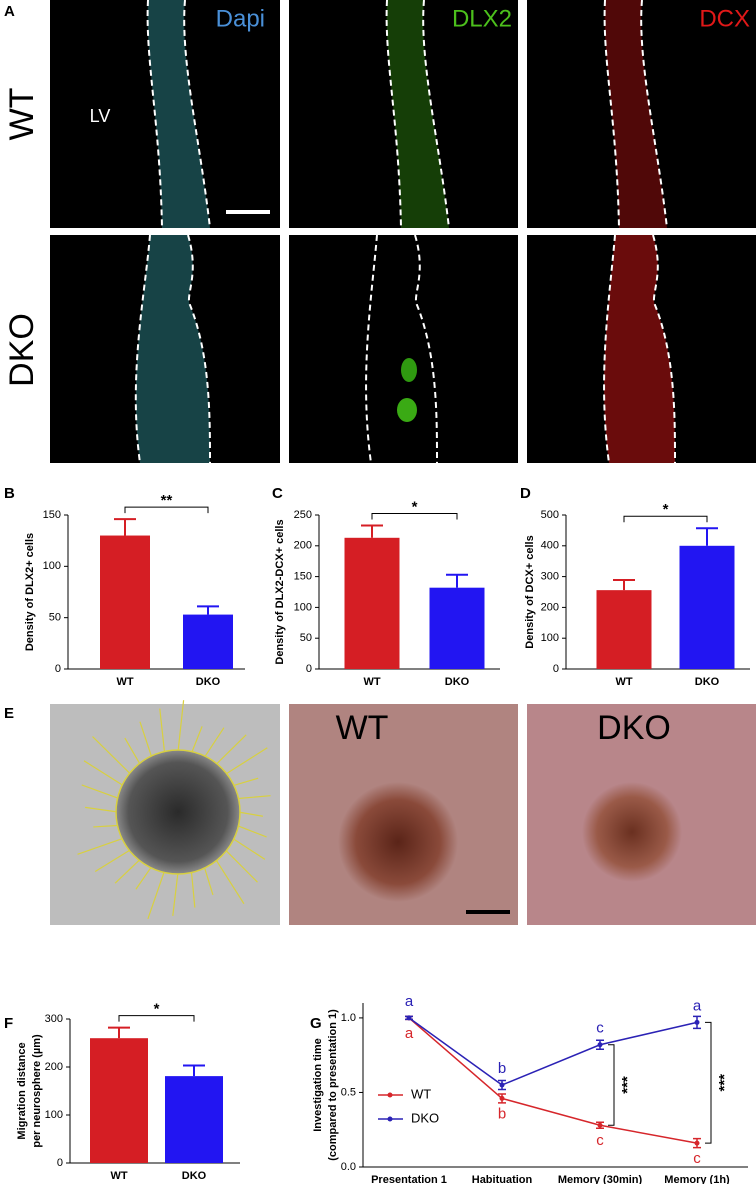 The width and height of the screenshot is (756, 1189). What do you see at coordinates (9, 713) in the screenshot?
I see `panel-letter: E` at bounding box center [9, 713].